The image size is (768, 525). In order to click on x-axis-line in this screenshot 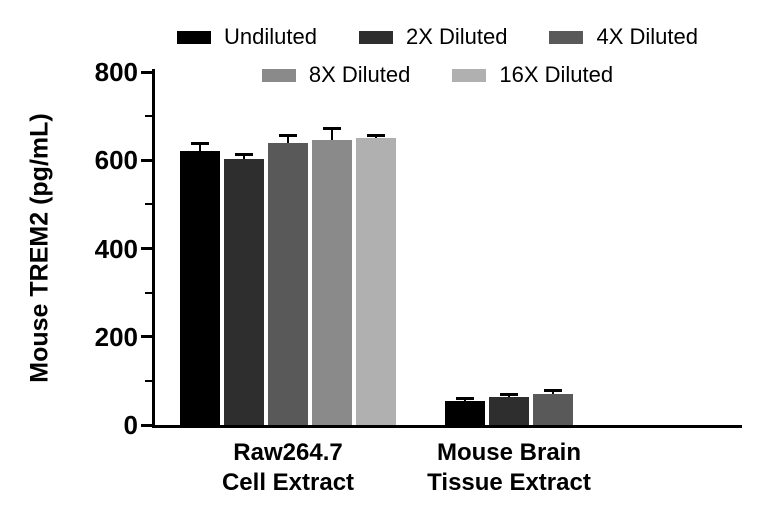, I will do `click(447, 426)`.